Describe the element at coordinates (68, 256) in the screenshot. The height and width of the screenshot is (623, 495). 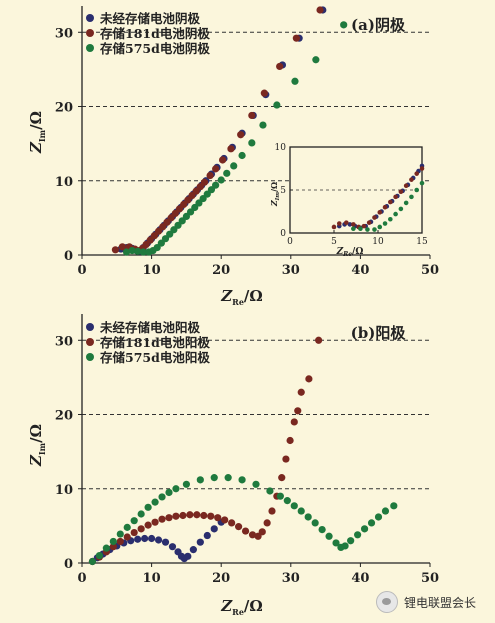
I see `y-tick-label: 0` at that location.